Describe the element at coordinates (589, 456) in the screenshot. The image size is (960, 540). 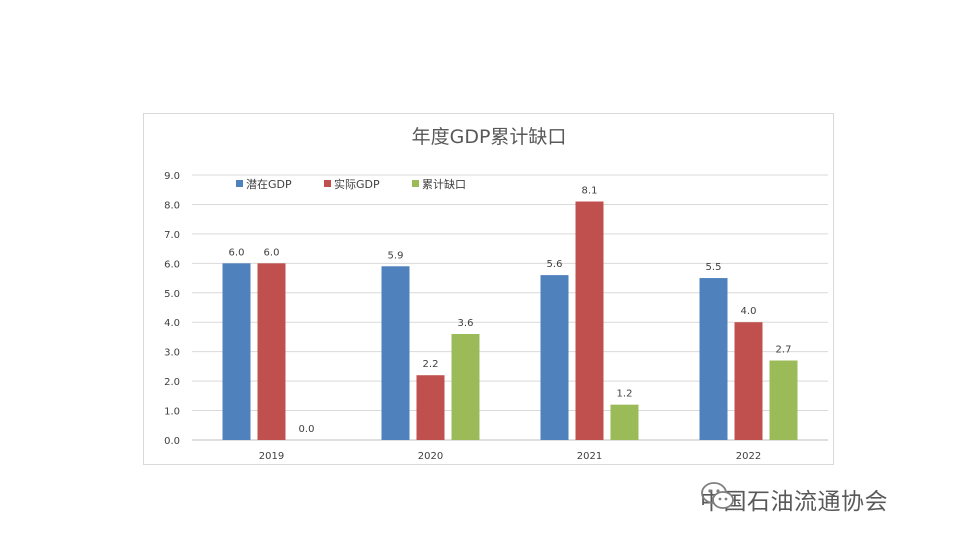
I see `x-tick-label: 2021` at that location.